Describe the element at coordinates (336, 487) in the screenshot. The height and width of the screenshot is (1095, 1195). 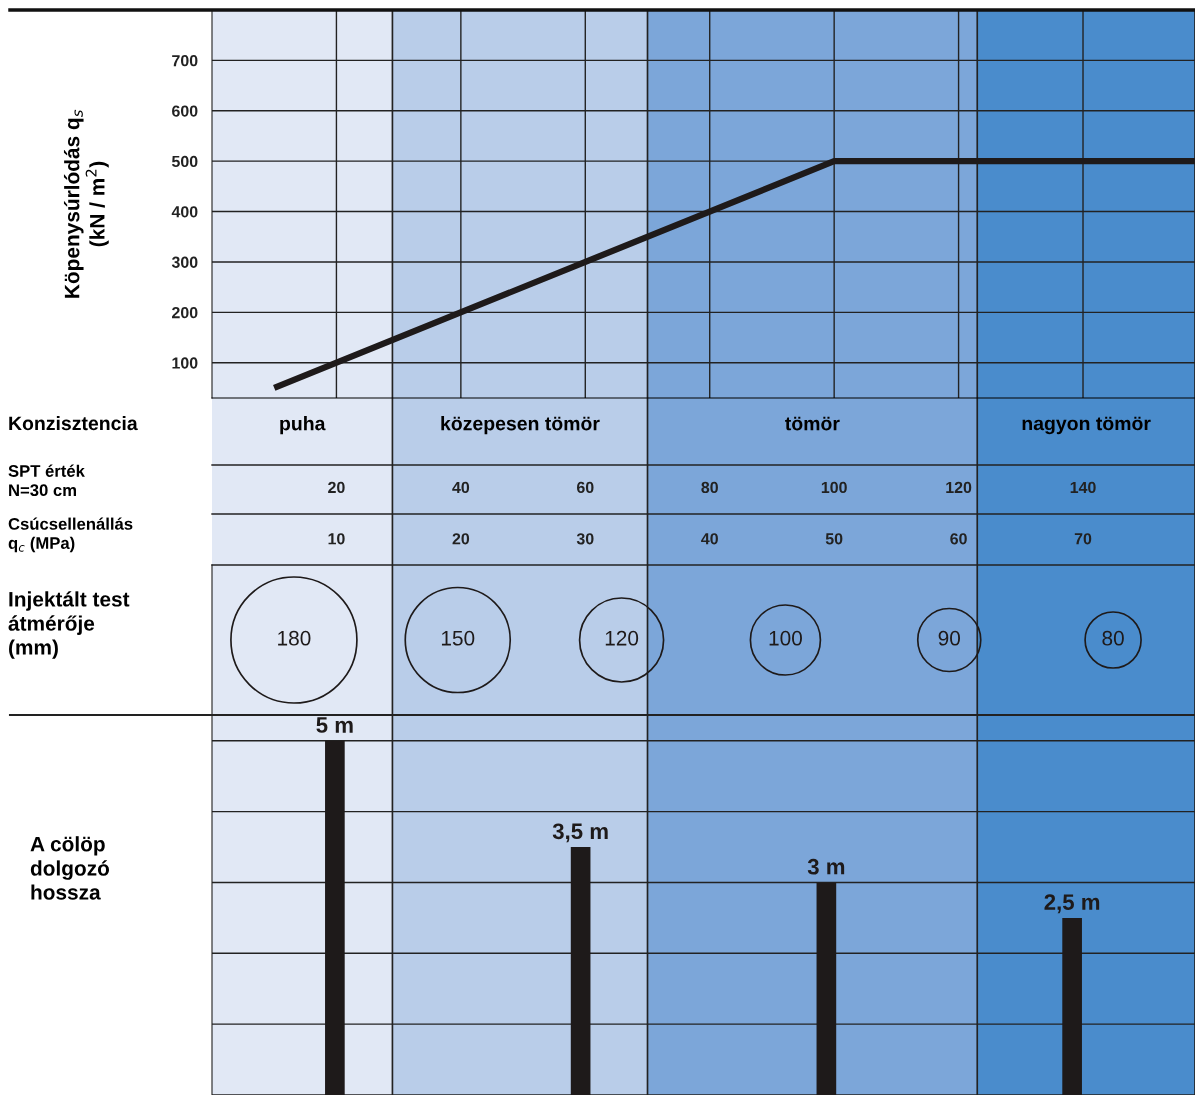
I see `x-tick-label: 20` at that location.